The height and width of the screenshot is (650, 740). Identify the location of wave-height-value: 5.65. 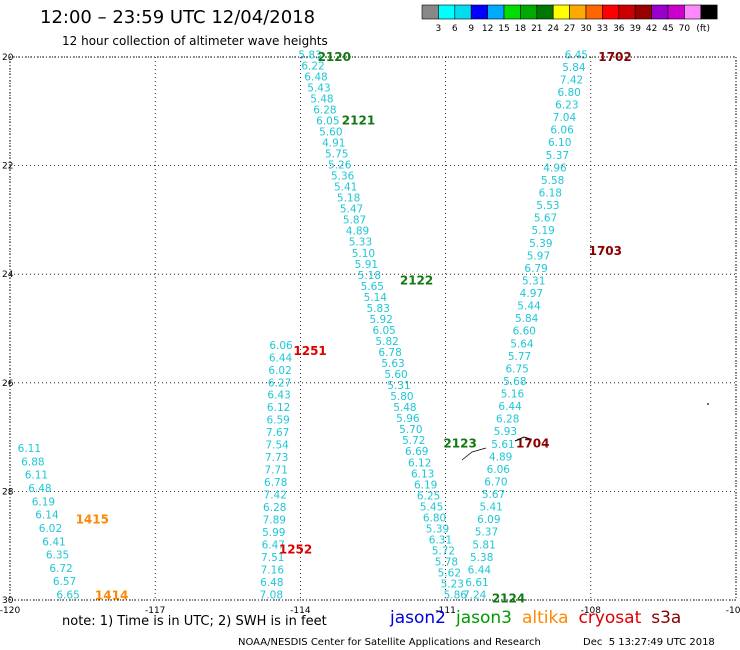
(372, 287).